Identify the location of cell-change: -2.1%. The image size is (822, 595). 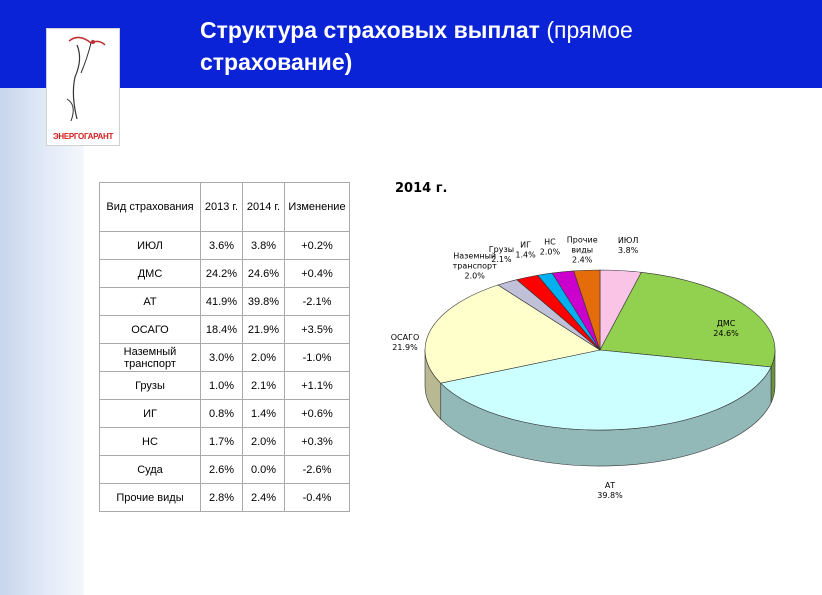
(317, 301).